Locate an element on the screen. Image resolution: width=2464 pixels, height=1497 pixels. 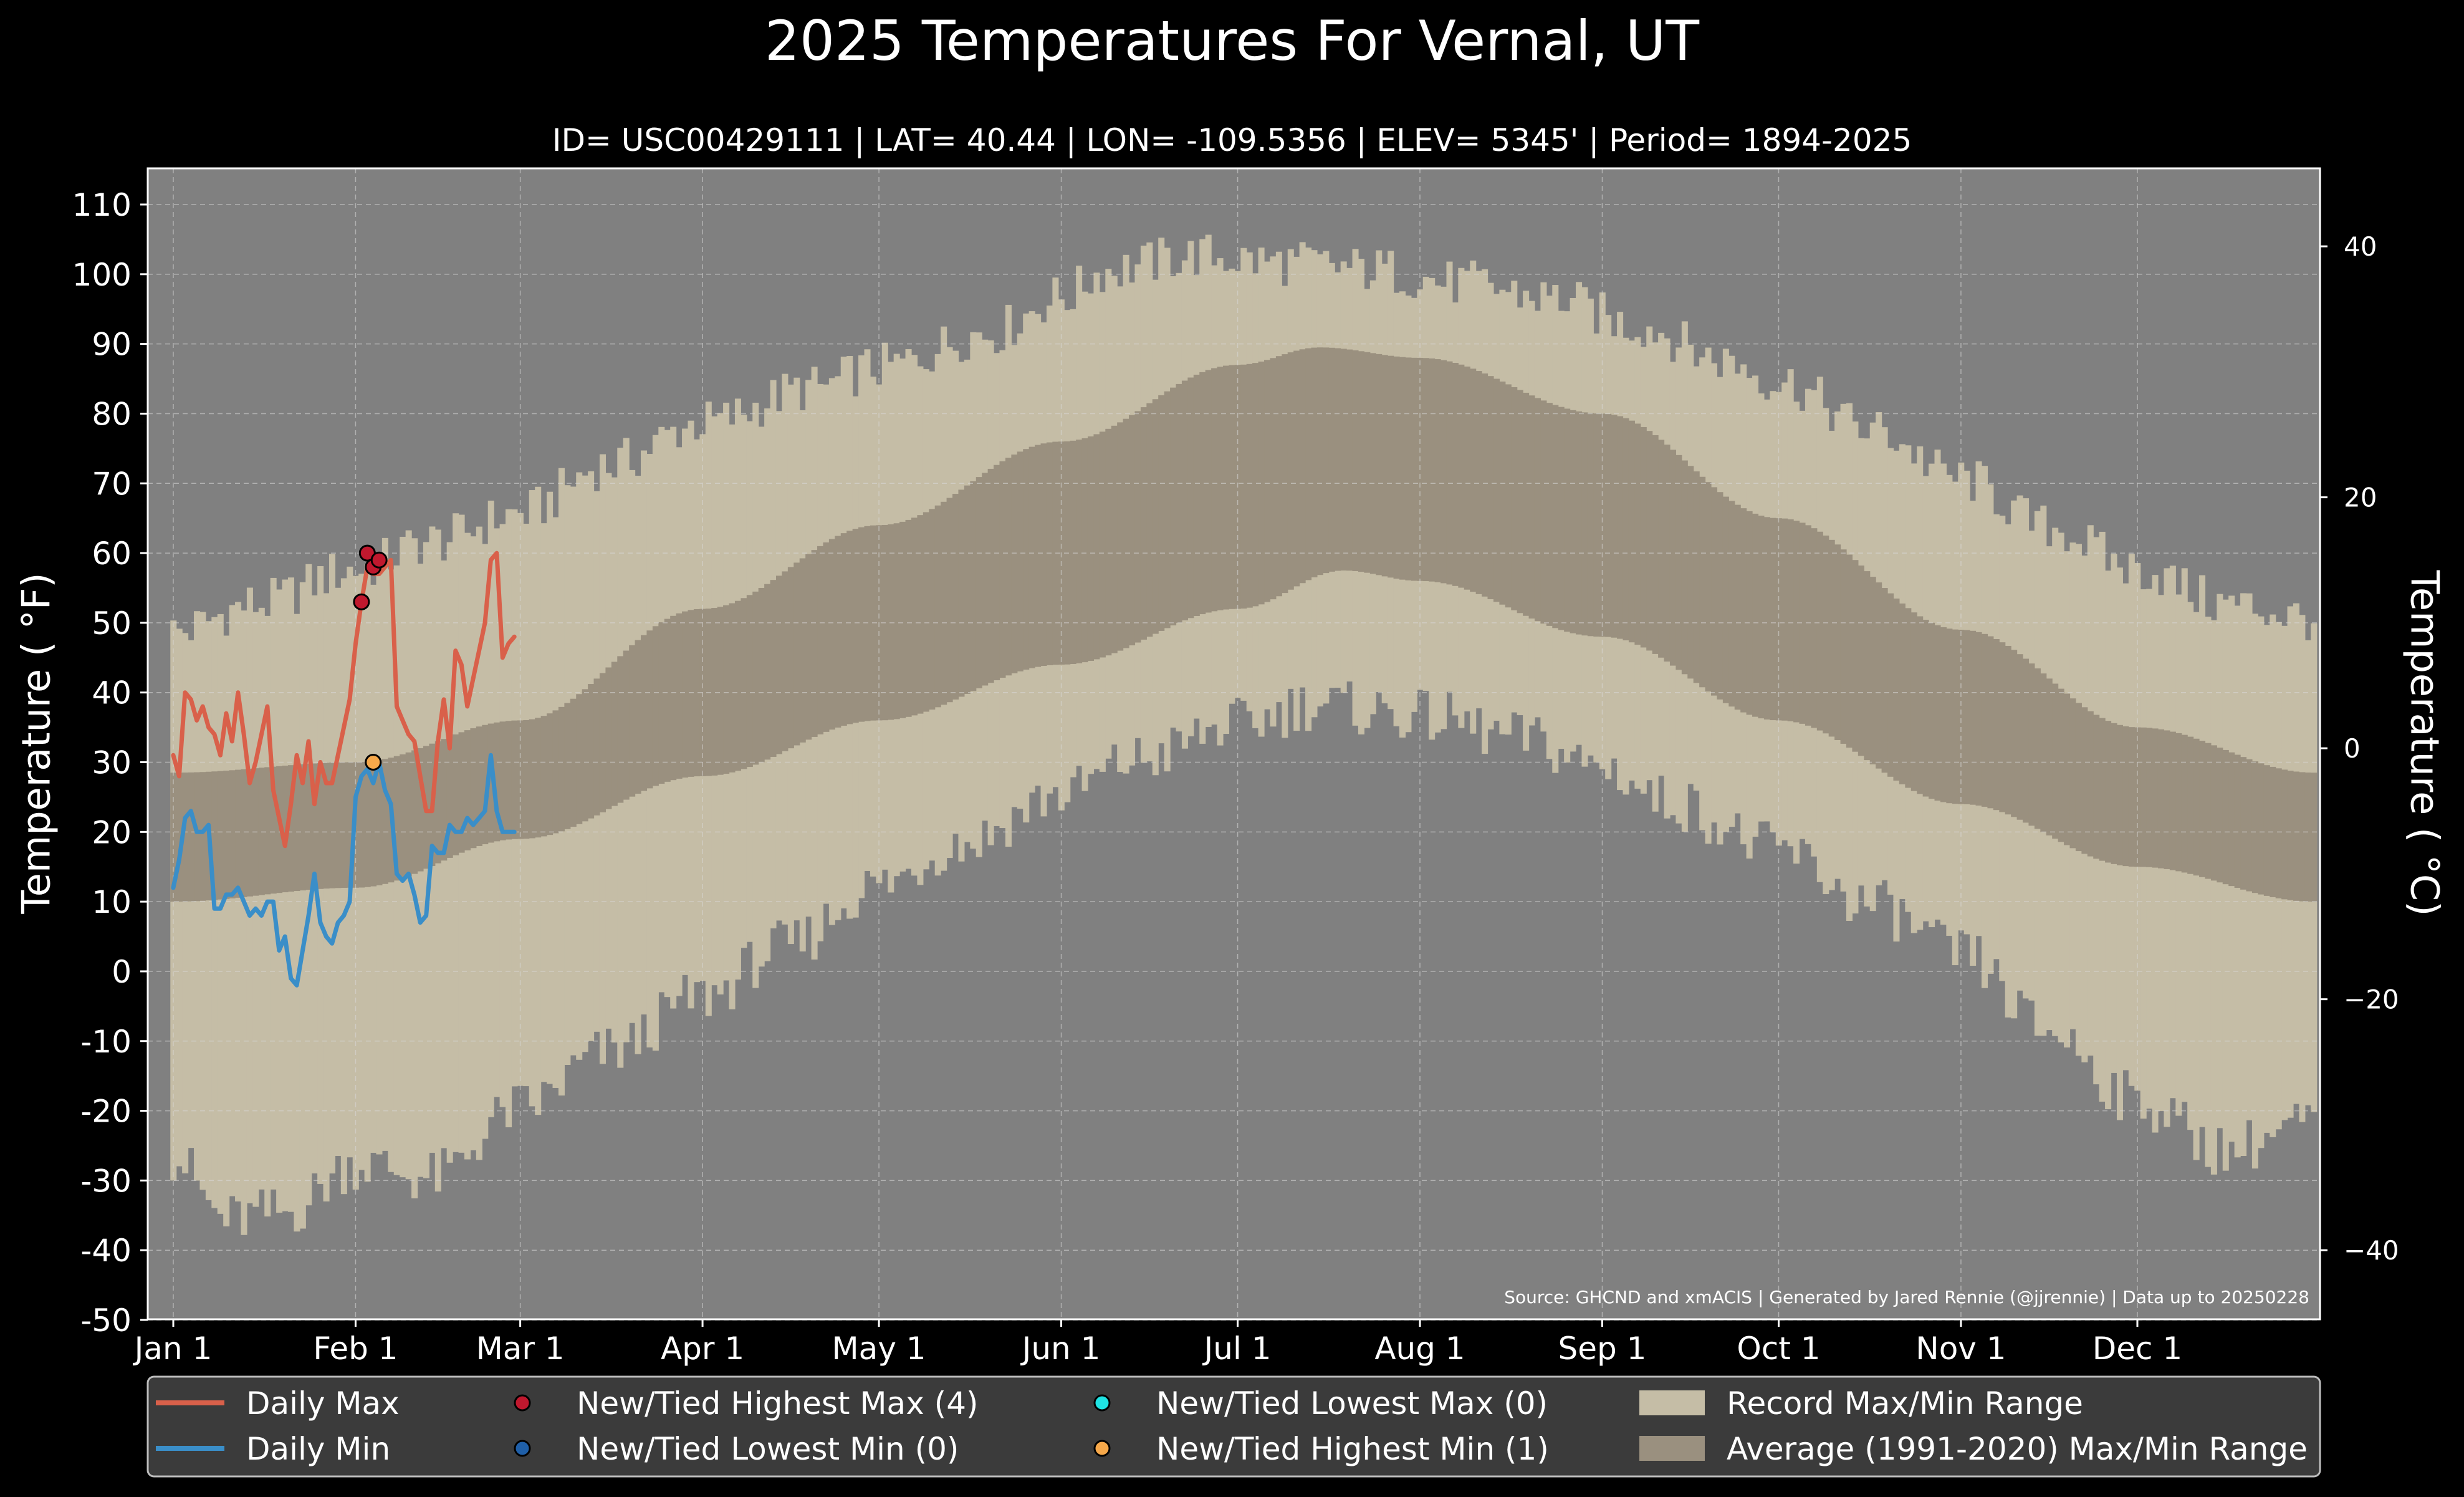
x-tick-label: Jul 1 is located at coordinates (1237, 1349).